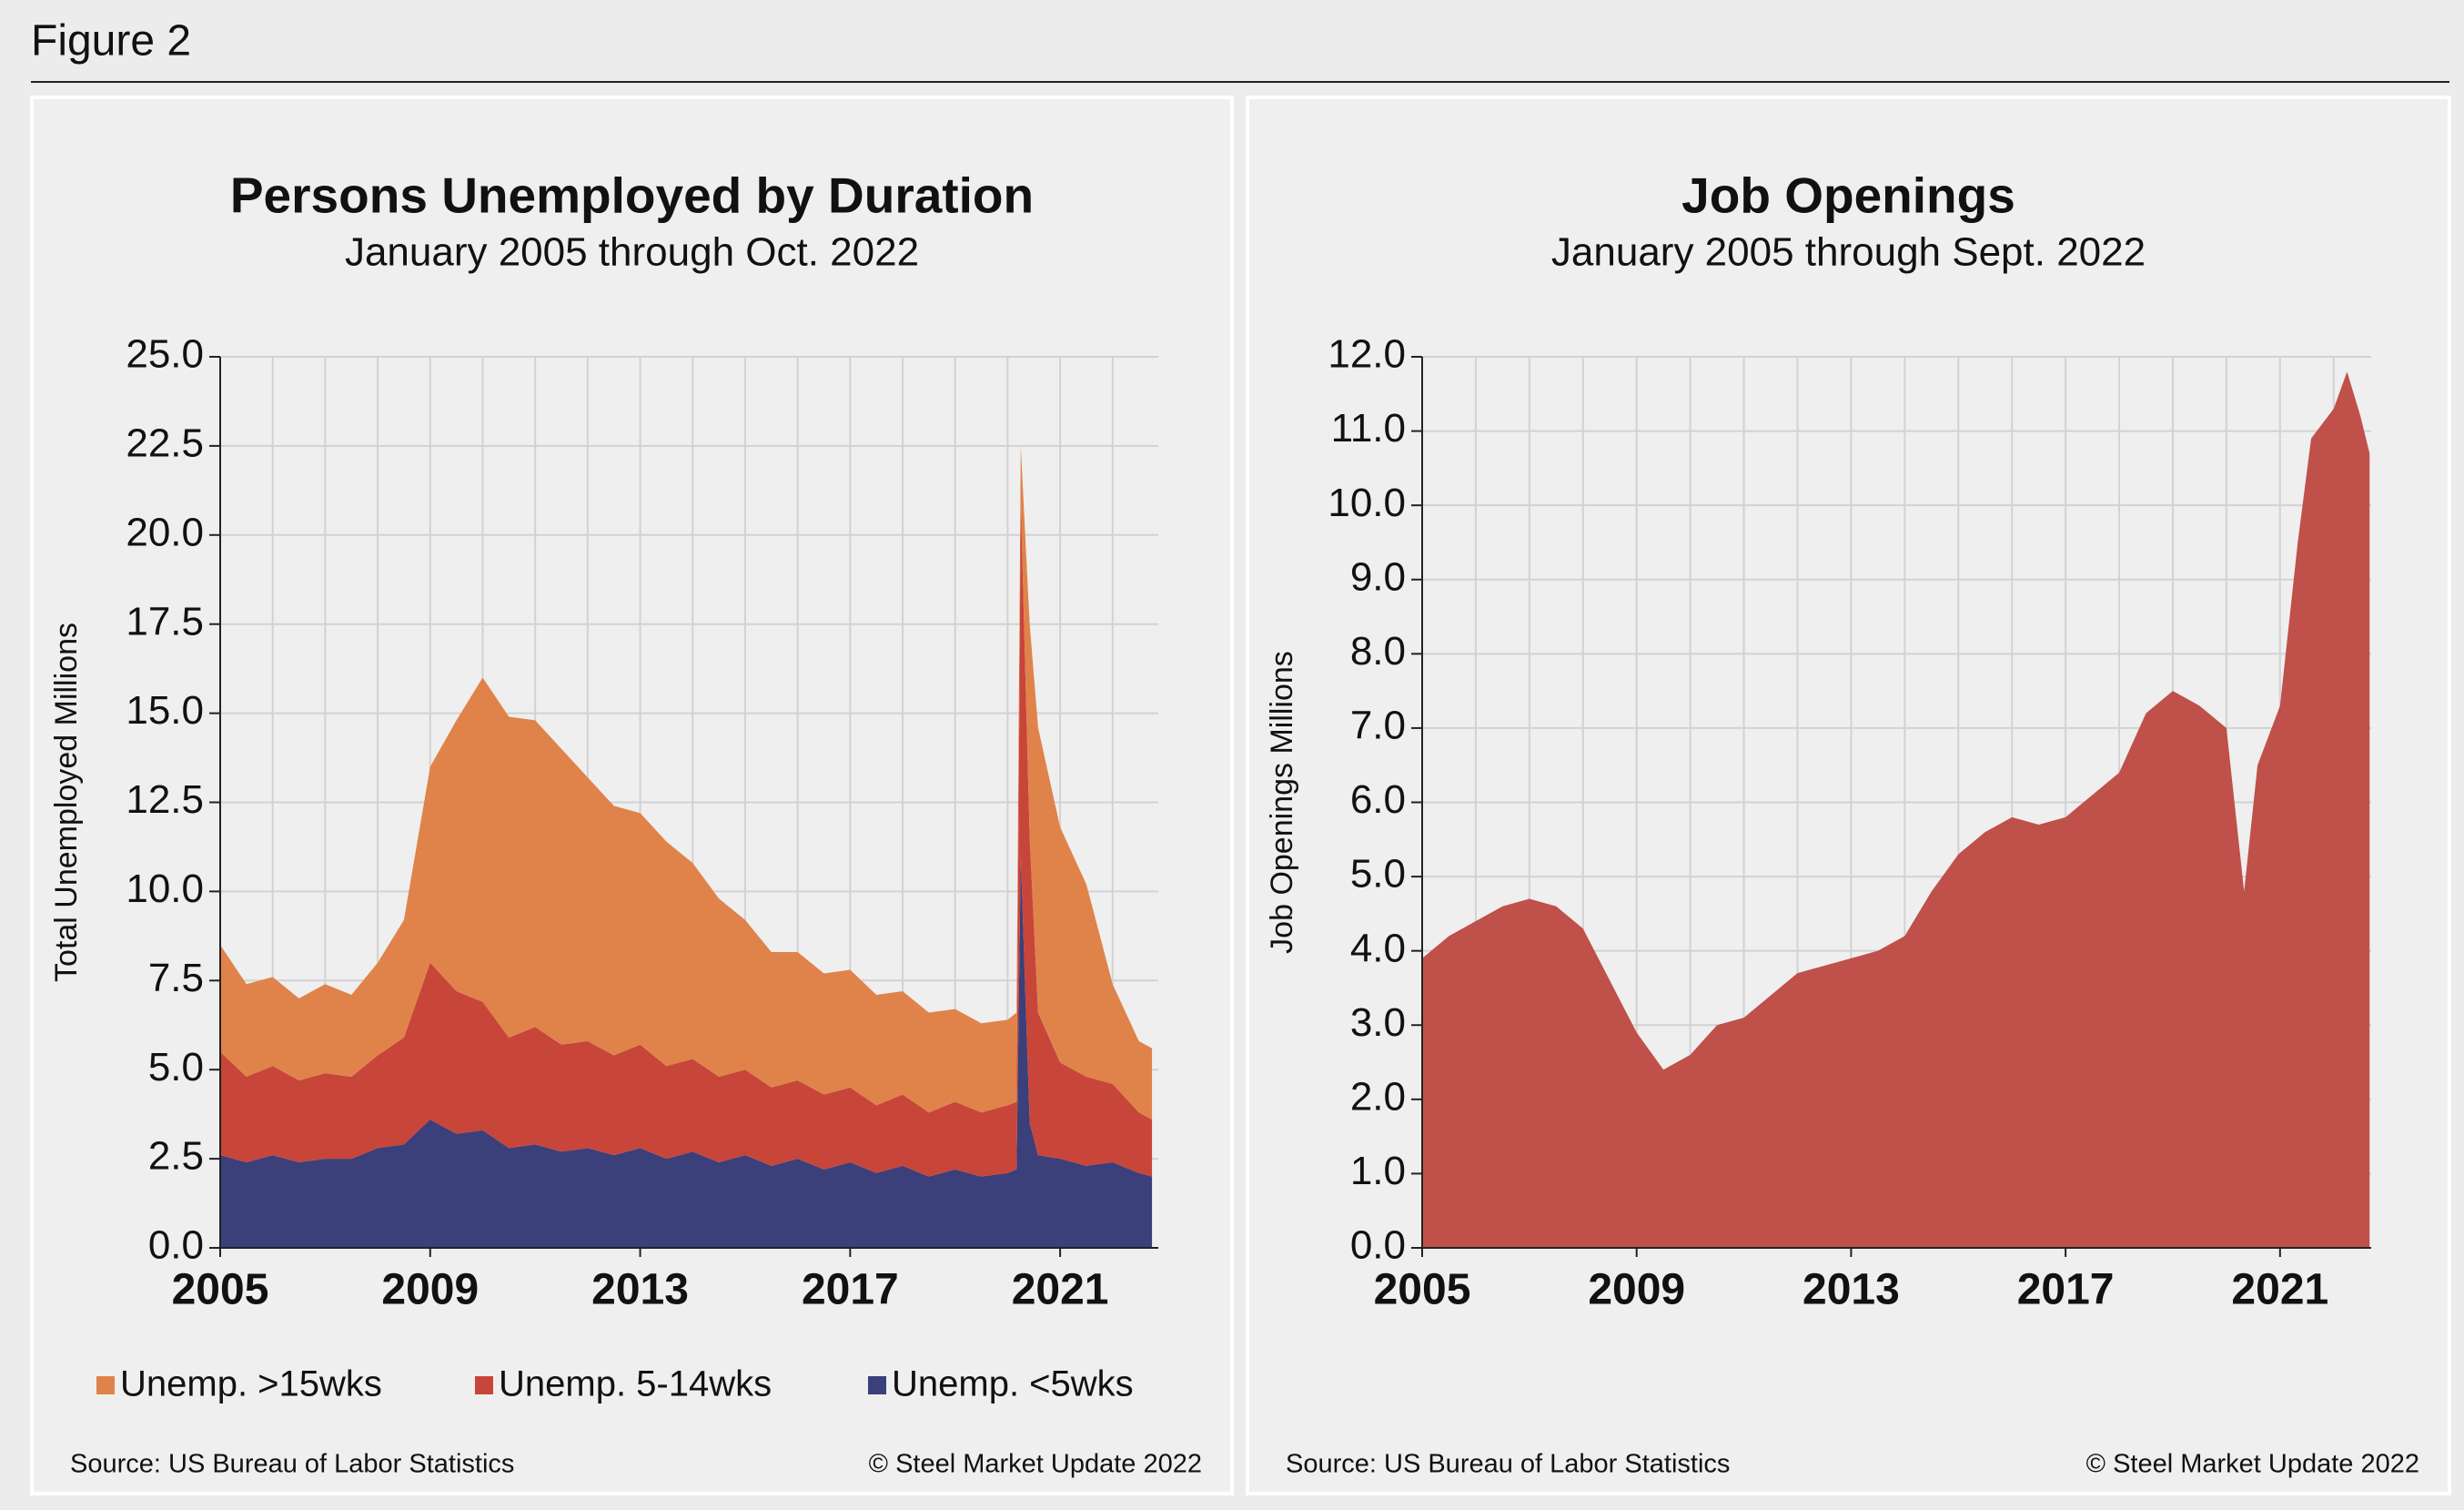 The height and width of the screenshot is (1510, 2464). I want to click on chart-title: Persons Unemployed by Duration, so click(632, 195).